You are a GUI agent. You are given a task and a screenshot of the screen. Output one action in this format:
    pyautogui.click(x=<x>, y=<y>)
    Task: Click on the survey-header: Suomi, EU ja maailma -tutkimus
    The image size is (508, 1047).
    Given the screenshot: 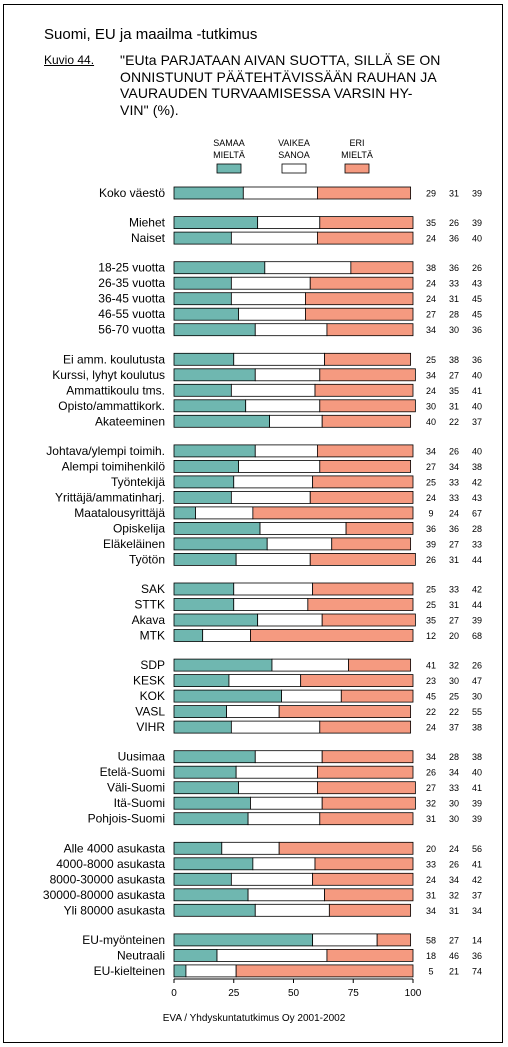 What is the action you would take?
    pyautogui.click(x=151, y=34)
    